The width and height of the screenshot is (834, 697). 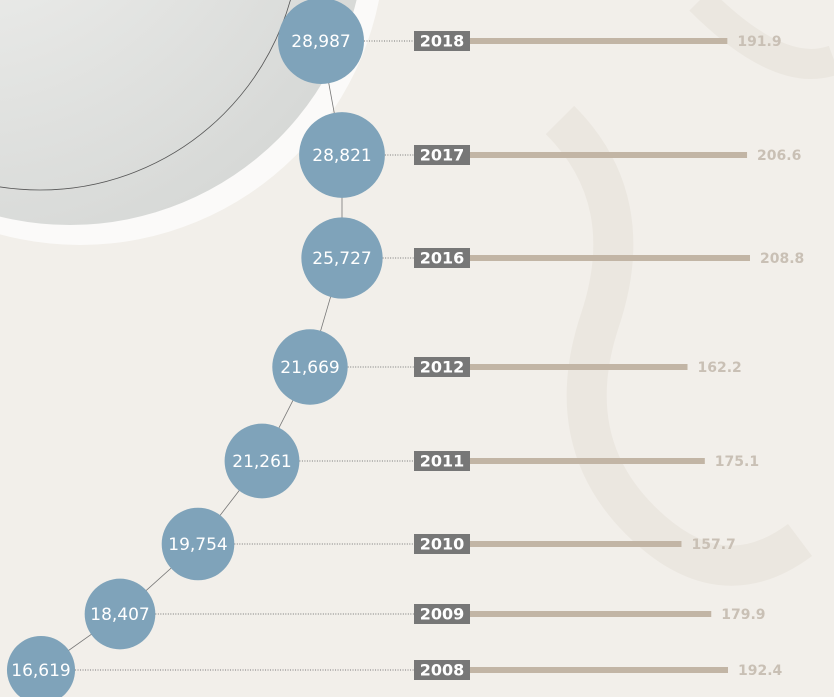 I want to click on bubble-label: 18,407, so click(x=119, y=615).